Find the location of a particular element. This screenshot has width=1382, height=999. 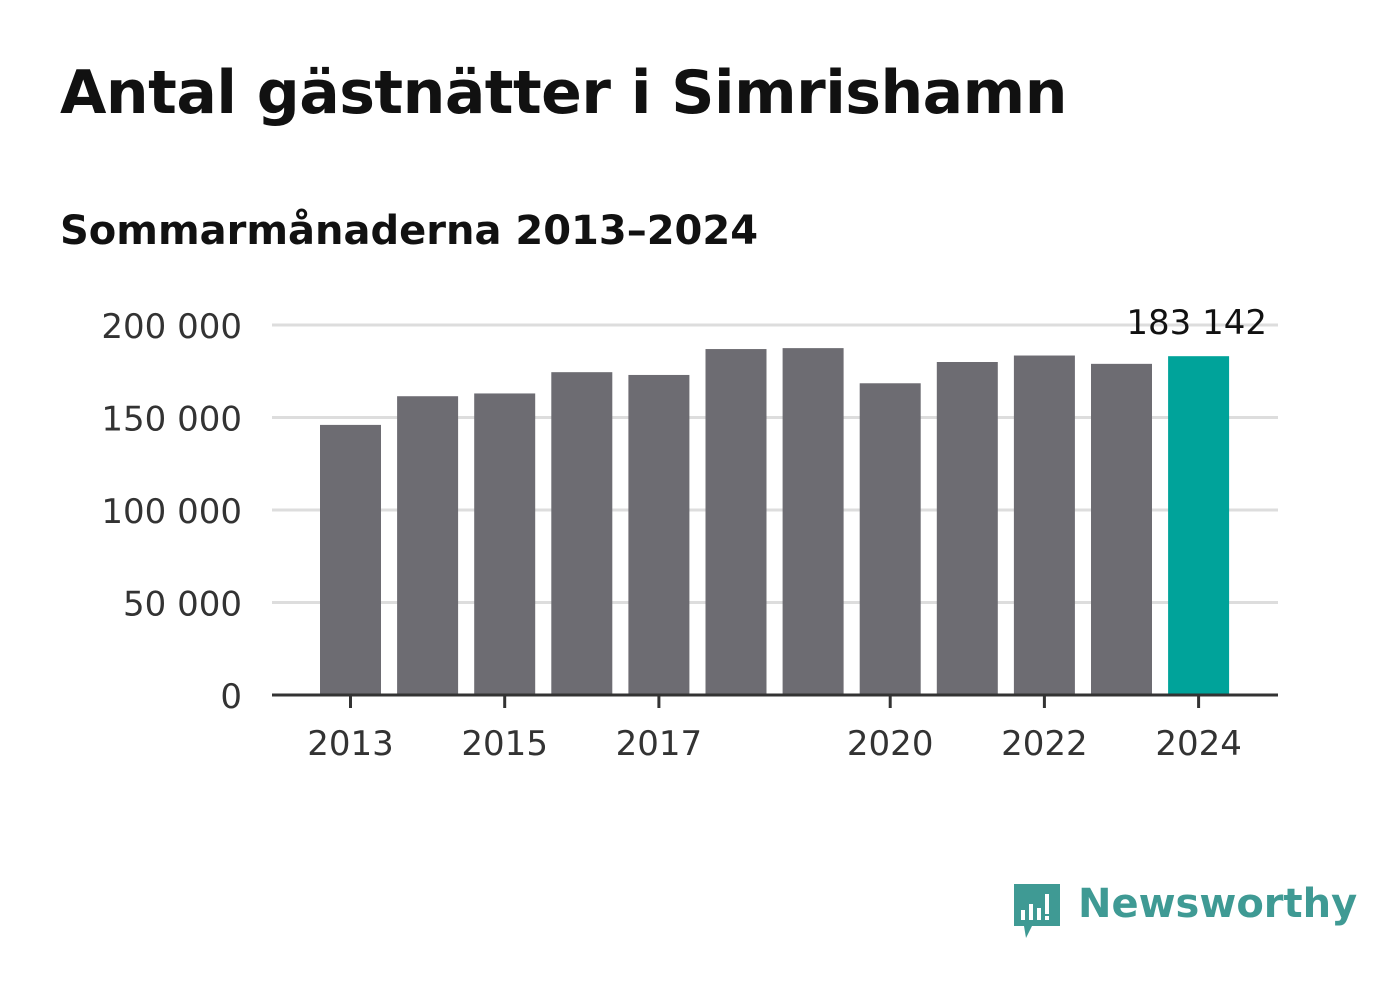

bar-2020 is located at coordinates (890, 539).